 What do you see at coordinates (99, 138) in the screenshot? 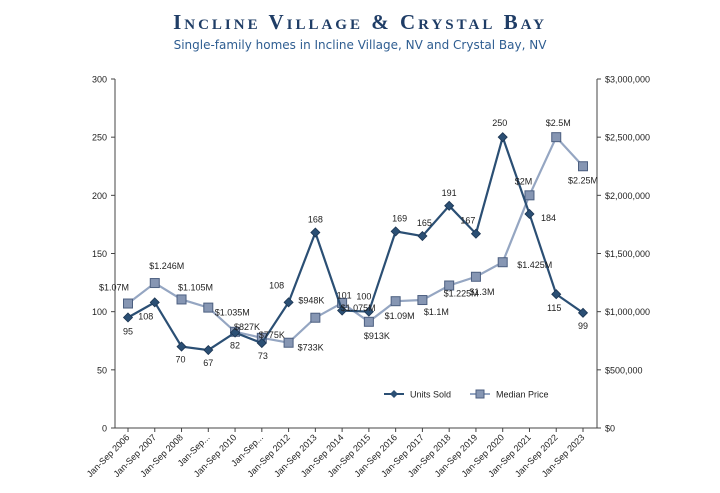
I see `left-axis-tick-label: 250` at bounding box center [99, 138].